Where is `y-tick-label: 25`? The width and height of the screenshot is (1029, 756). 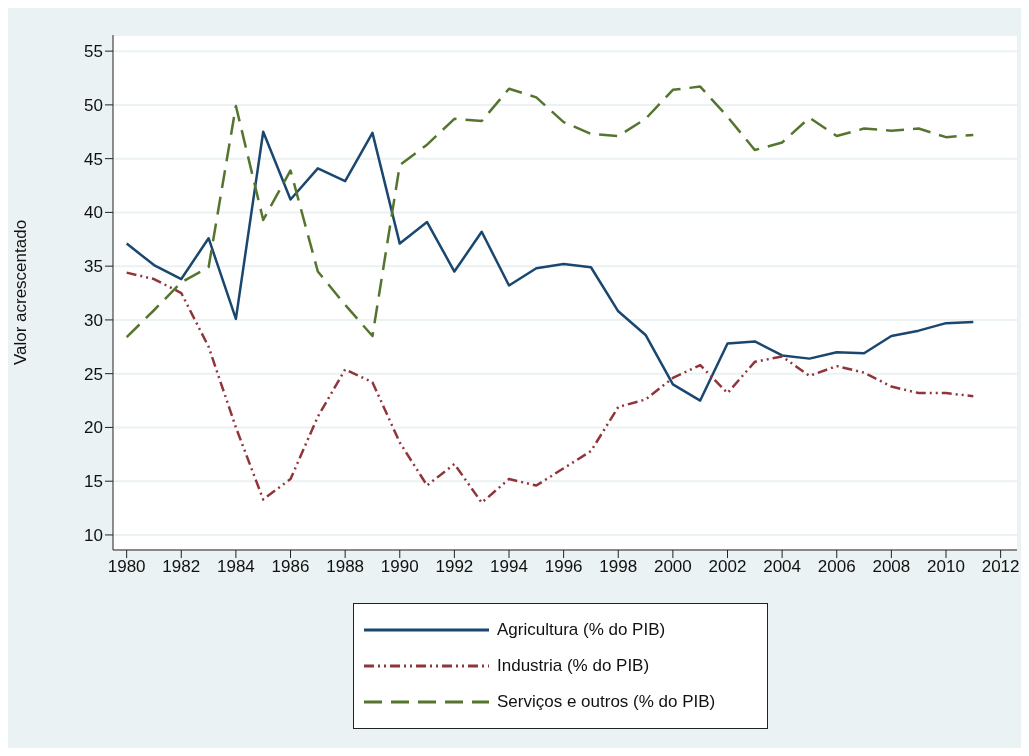 y-tick-label: 25 is located at coordinates (93, 374).